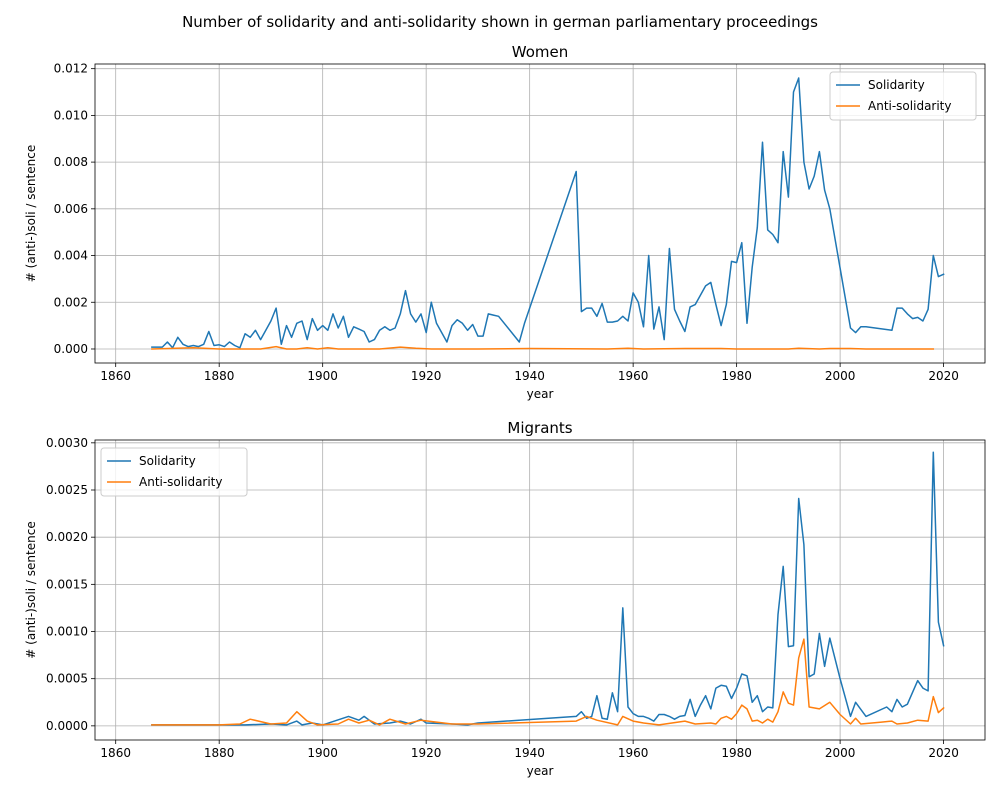 This screenshot has height=800, width=1000. What do you see at coordinates (71, 302) in the screenshot?
I see `y-tick-label: 0.002` at bounding box center [71, 302].